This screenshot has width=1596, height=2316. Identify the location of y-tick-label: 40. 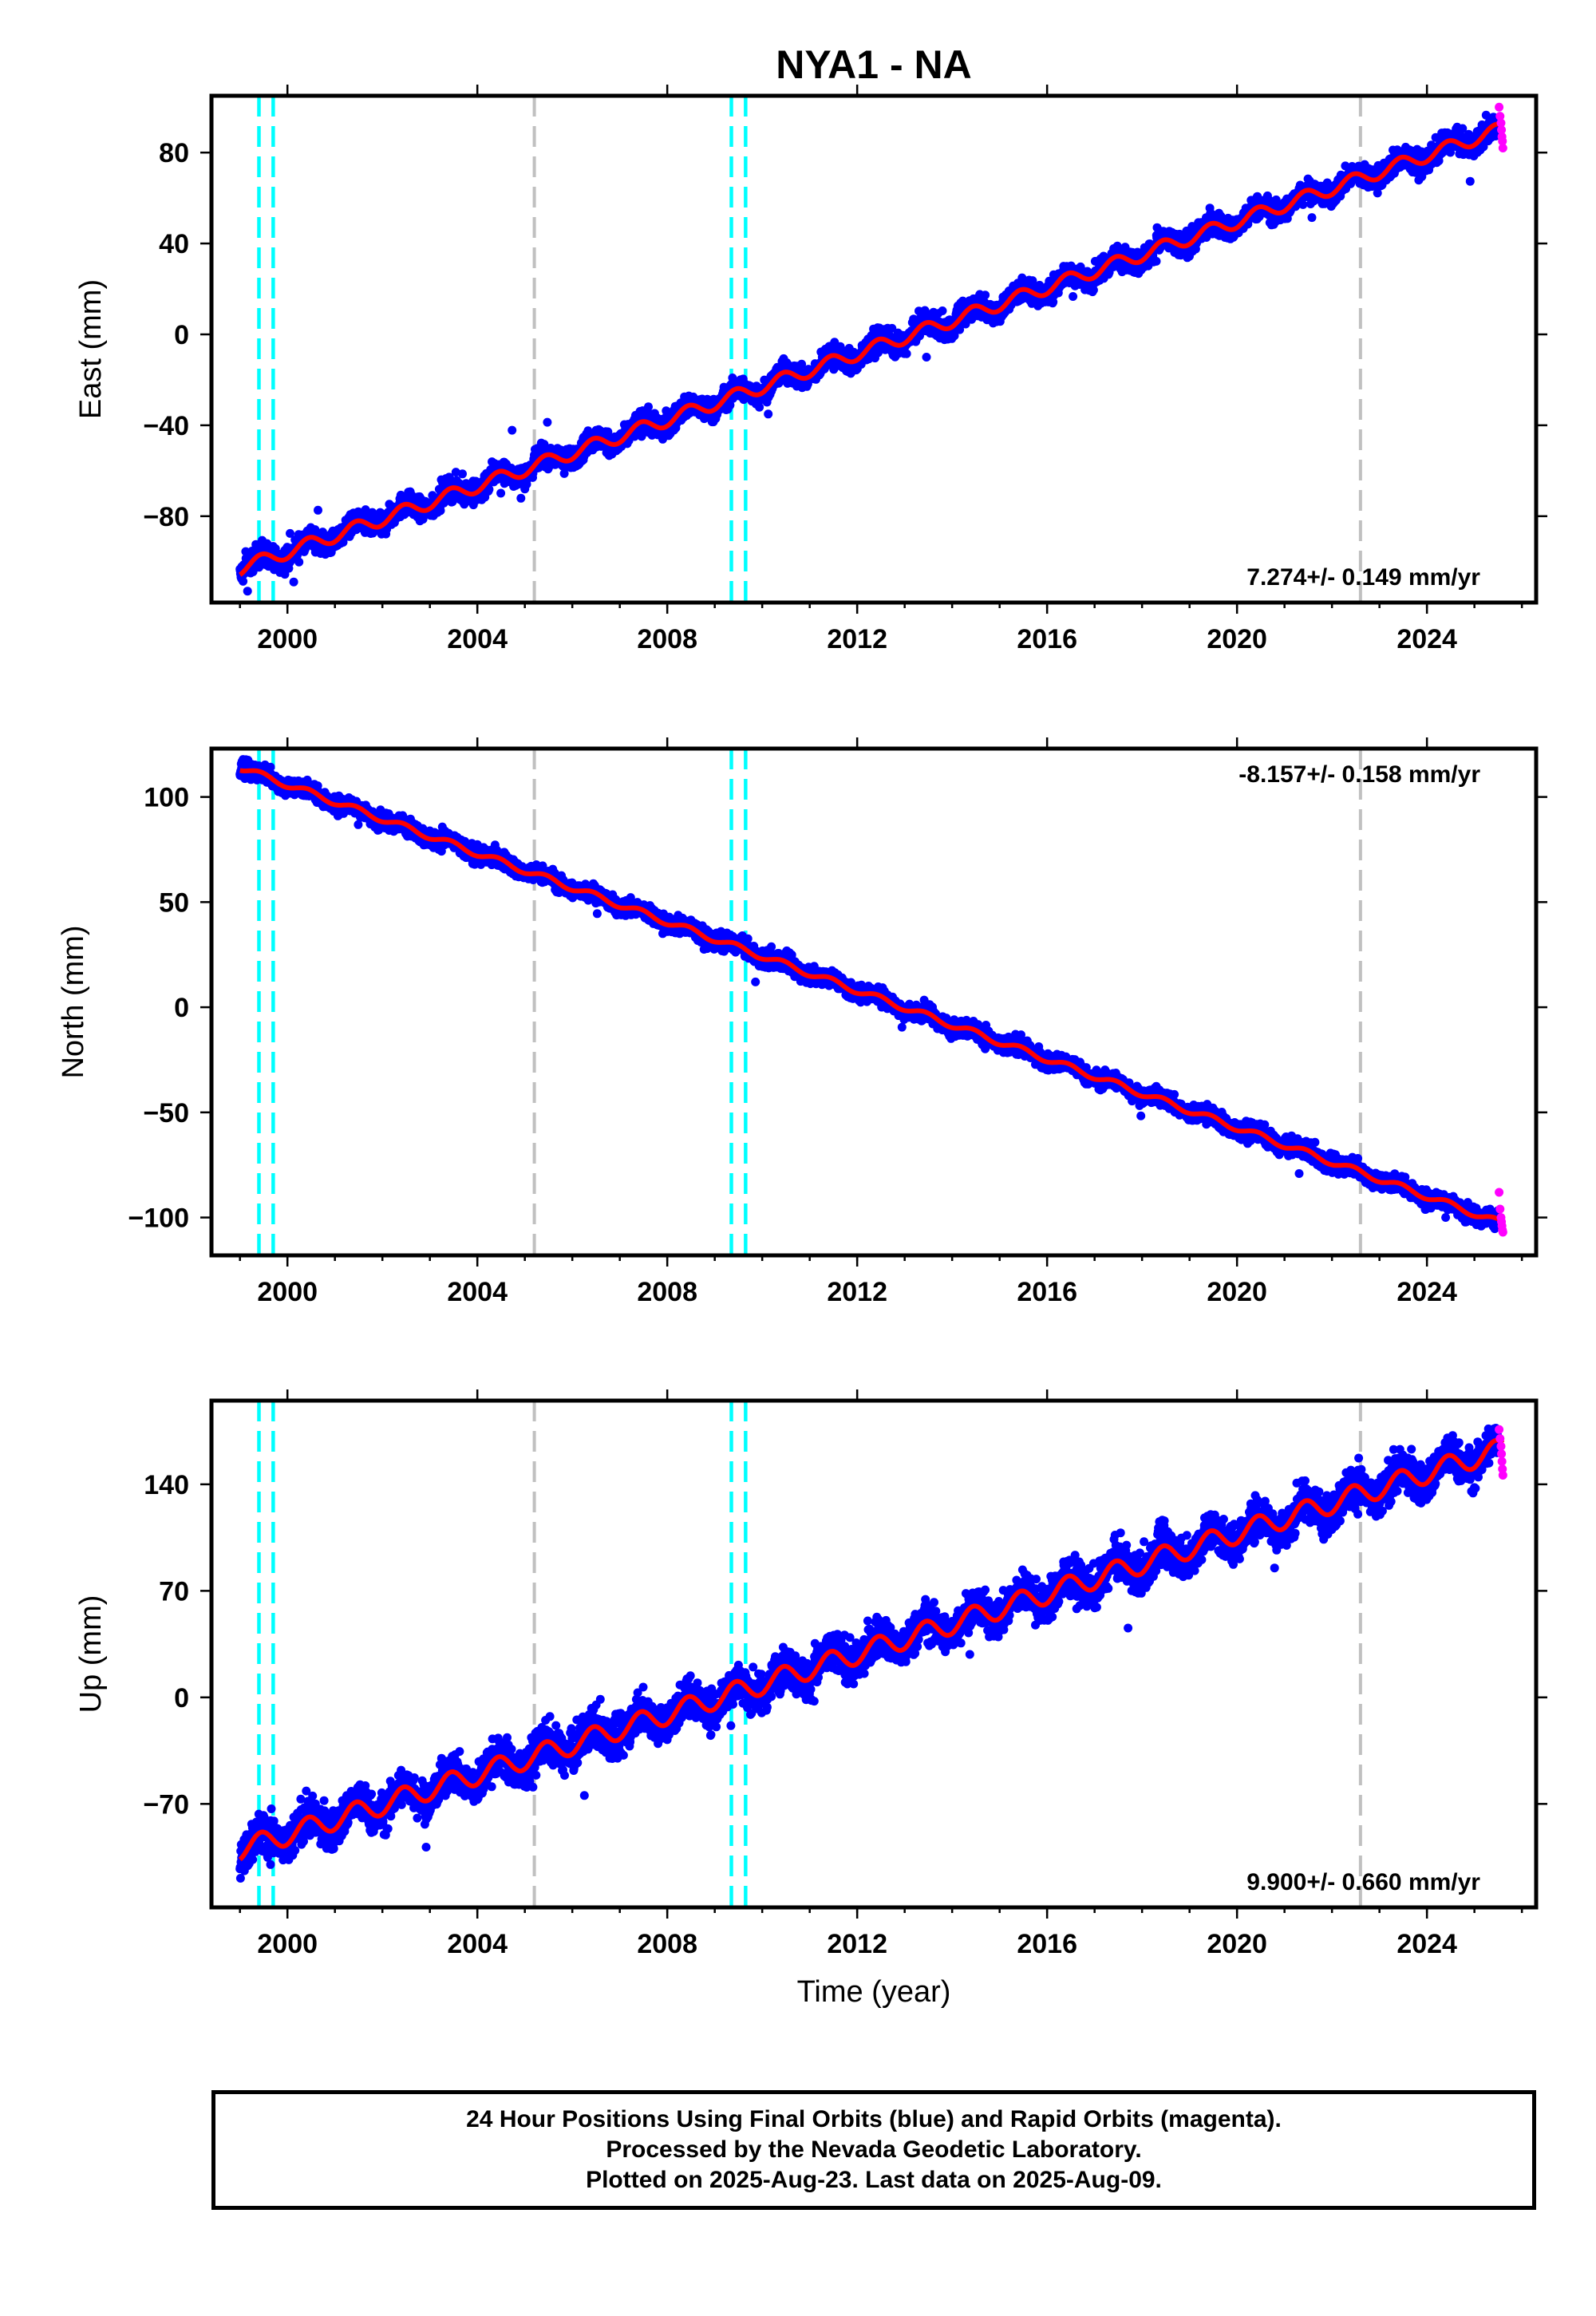
(174, 244).